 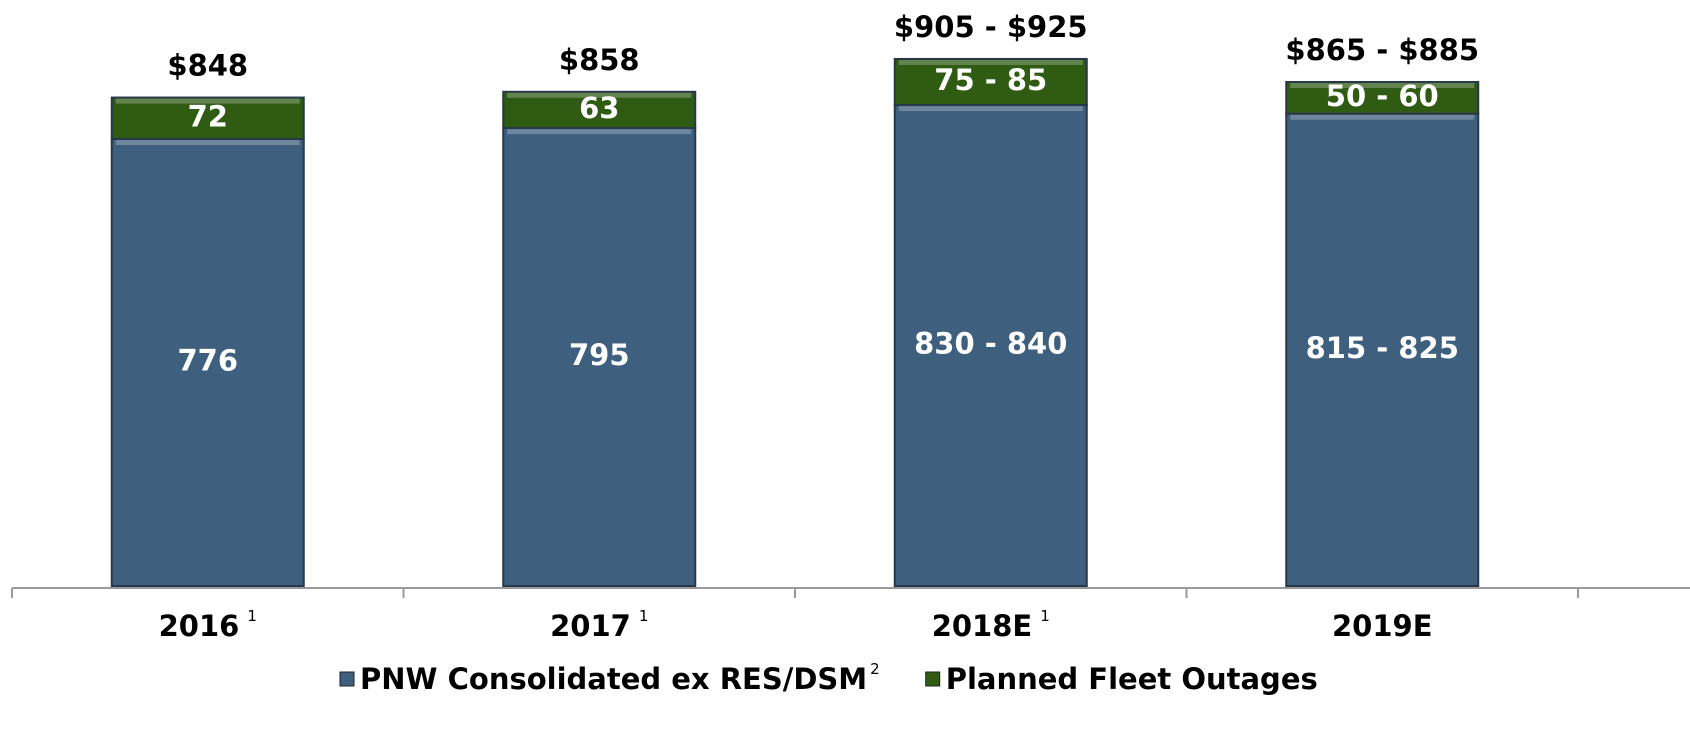 I want to click on value-label: 776, so click(x=207, y=361).